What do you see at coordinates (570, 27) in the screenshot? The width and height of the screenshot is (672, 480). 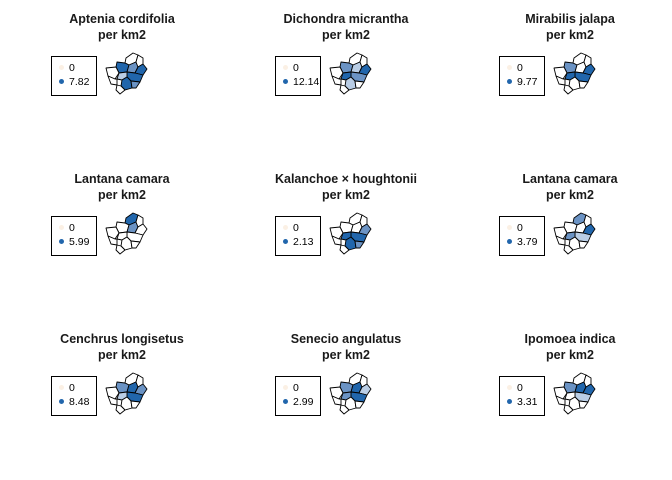 I see `panel-title: Mirabilis jalapa per km2` at bounding box center [570, 27].